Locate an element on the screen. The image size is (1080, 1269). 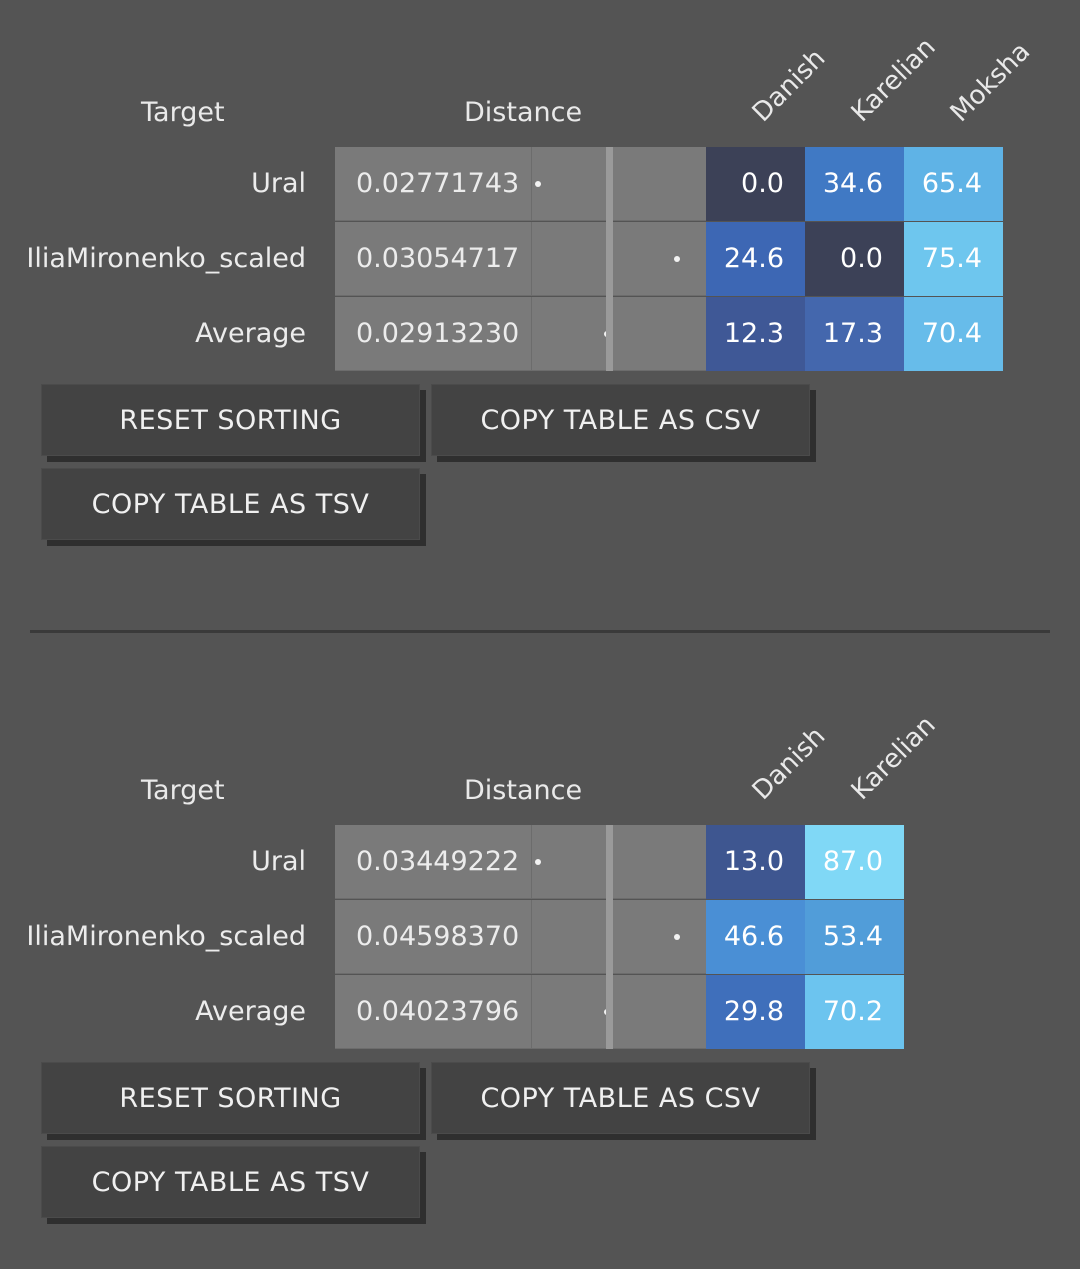
value-cell-karelian: 34.6 is located at coordinates (854, 184).